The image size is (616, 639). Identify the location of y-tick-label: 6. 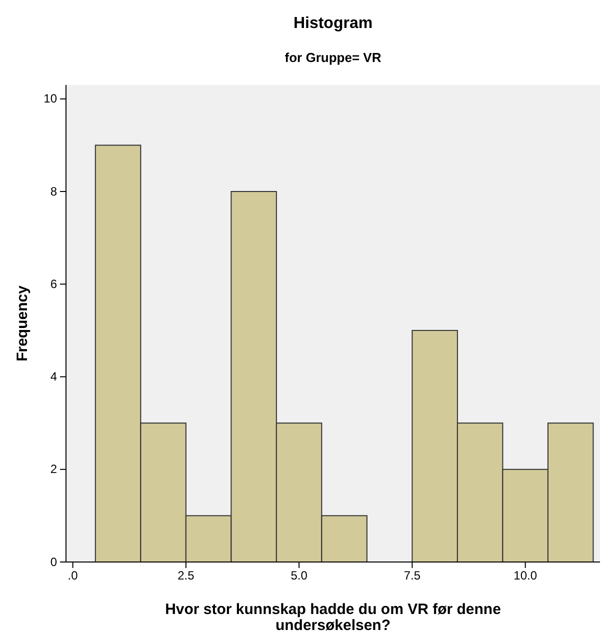
(54, 283).